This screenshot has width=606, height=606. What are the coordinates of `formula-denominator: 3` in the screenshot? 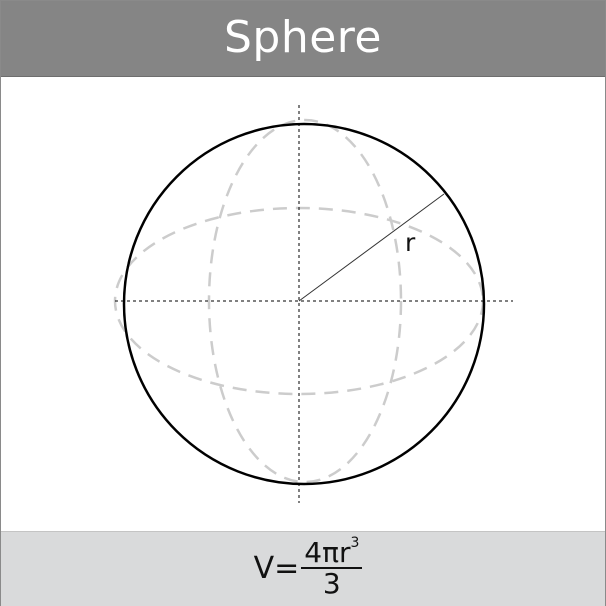 It's located at (331, 584).